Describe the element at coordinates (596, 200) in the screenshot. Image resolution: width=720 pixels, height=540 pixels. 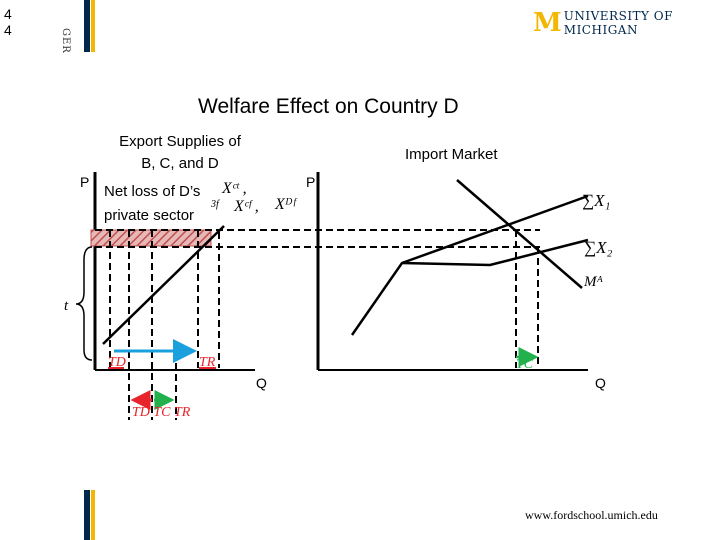
I see `sum-x1-label: ∑X₁` at that location.